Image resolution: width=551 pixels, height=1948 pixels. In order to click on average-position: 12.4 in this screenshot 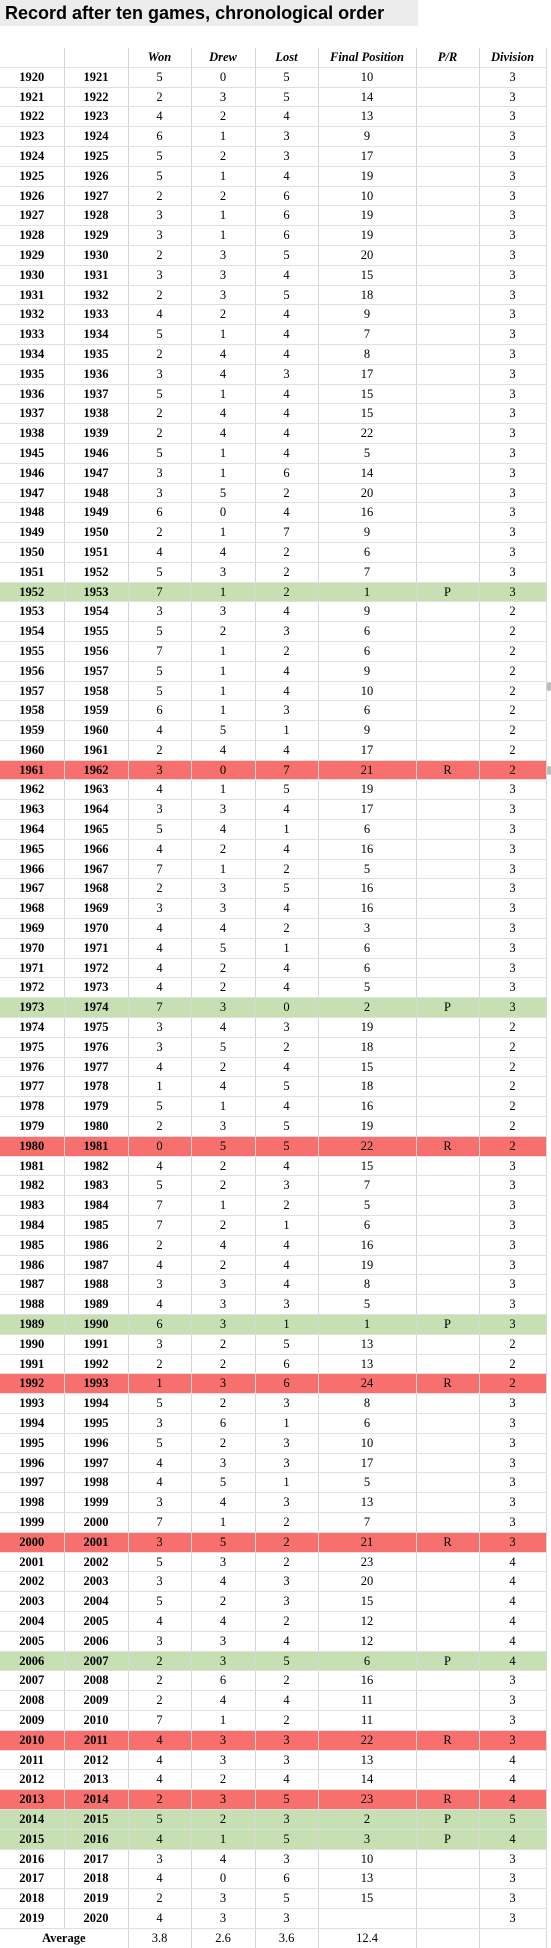, I will do `click(367, 1938)`.